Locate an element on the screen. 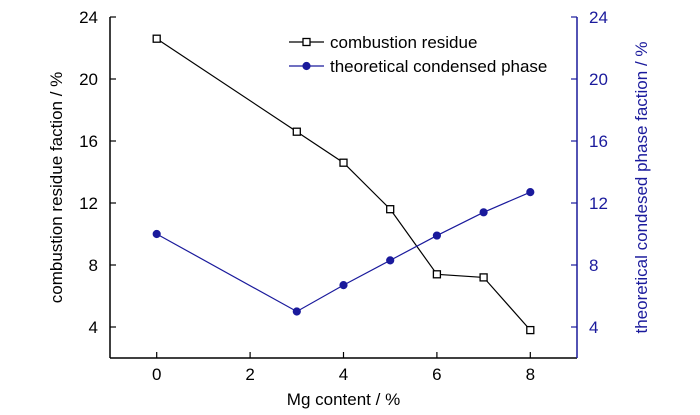 This screenshot has width=700, height=415. left-y-tick-label: 8 is located at coordinates (93, 265).